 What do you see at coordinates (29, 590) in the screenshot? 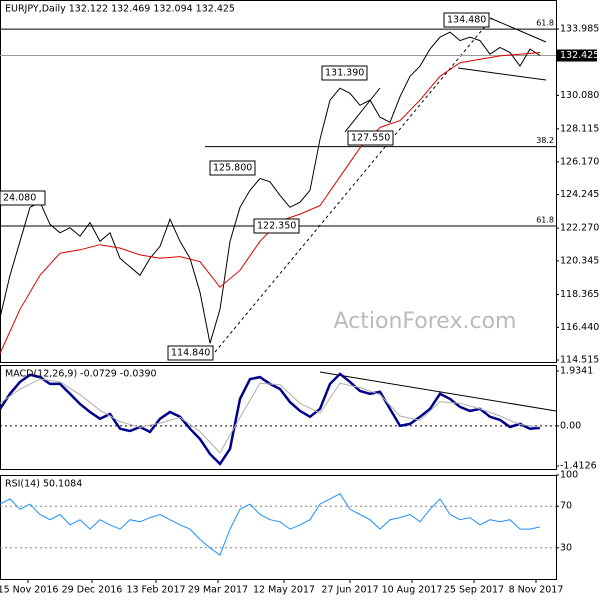
I see `x-tick-label: 15 Nov 2016` at bounding box center [29, 590].